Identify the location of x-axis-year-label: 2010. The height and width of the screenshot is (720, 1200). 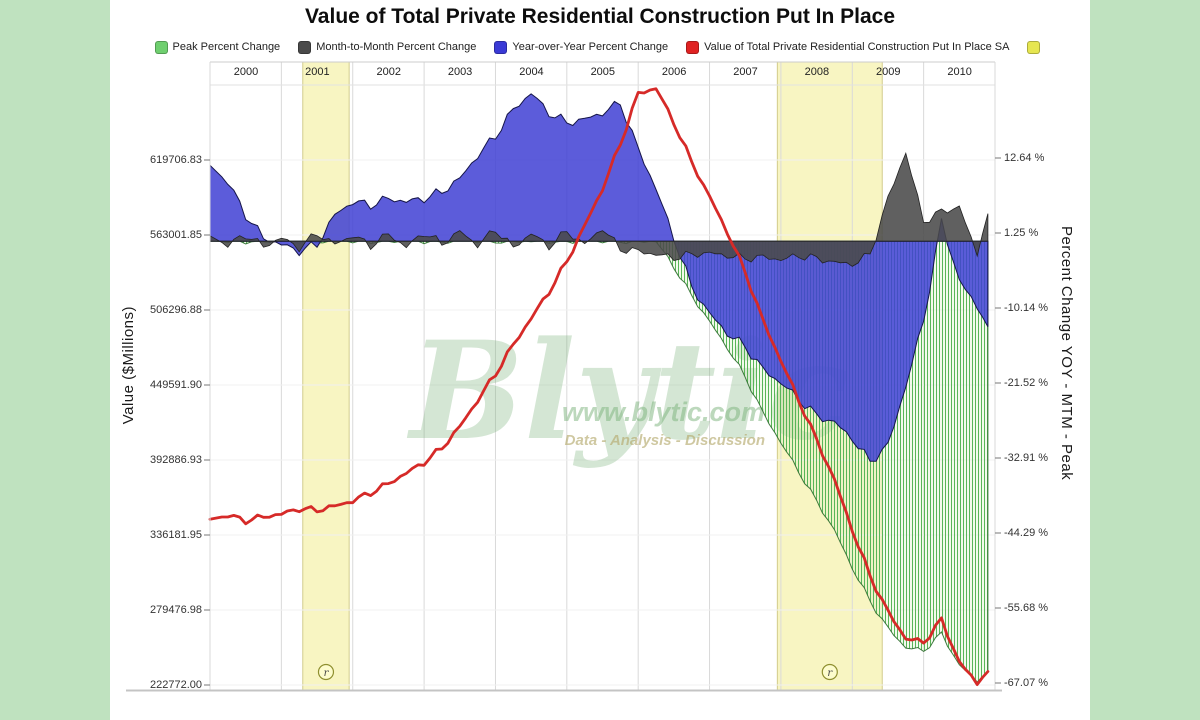
(959, 72).